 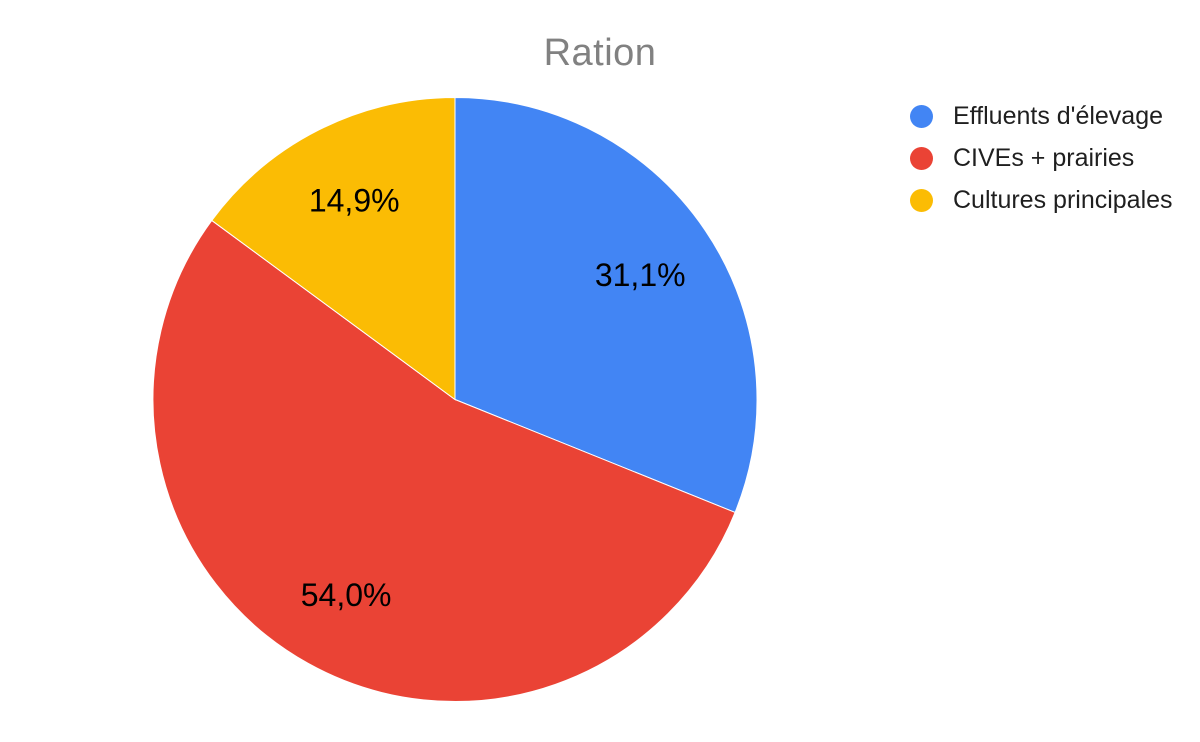 I want to click on slice-percent-label: 54,0%, so click(x=346, y=595).